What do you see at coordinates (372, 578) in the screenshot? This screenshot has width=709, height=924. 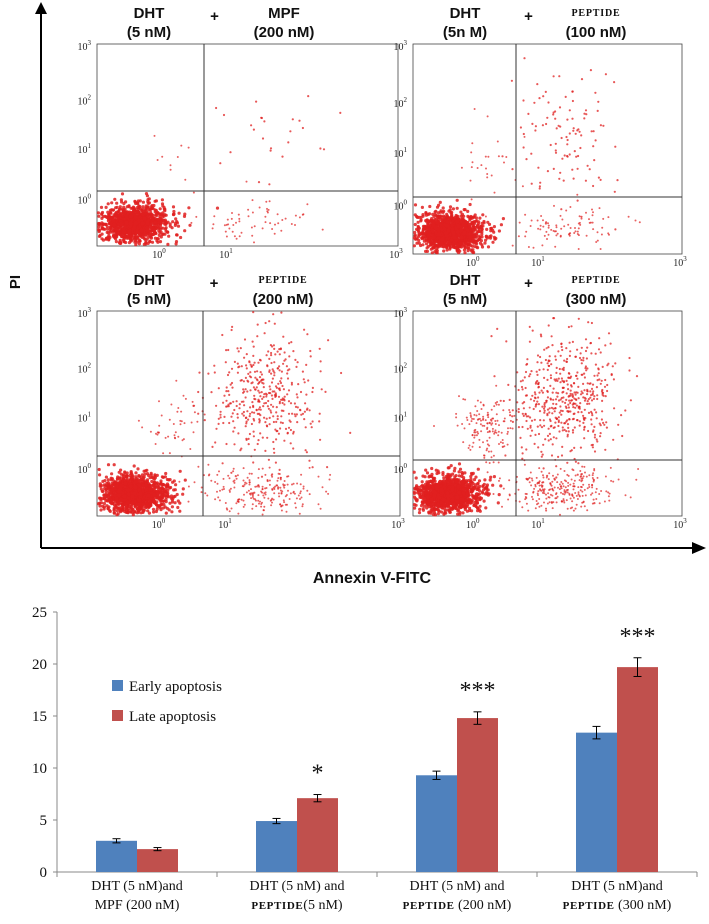 I see `flow-x-axis-title: Annexin V-FITC` at bounding box center [372, 578].